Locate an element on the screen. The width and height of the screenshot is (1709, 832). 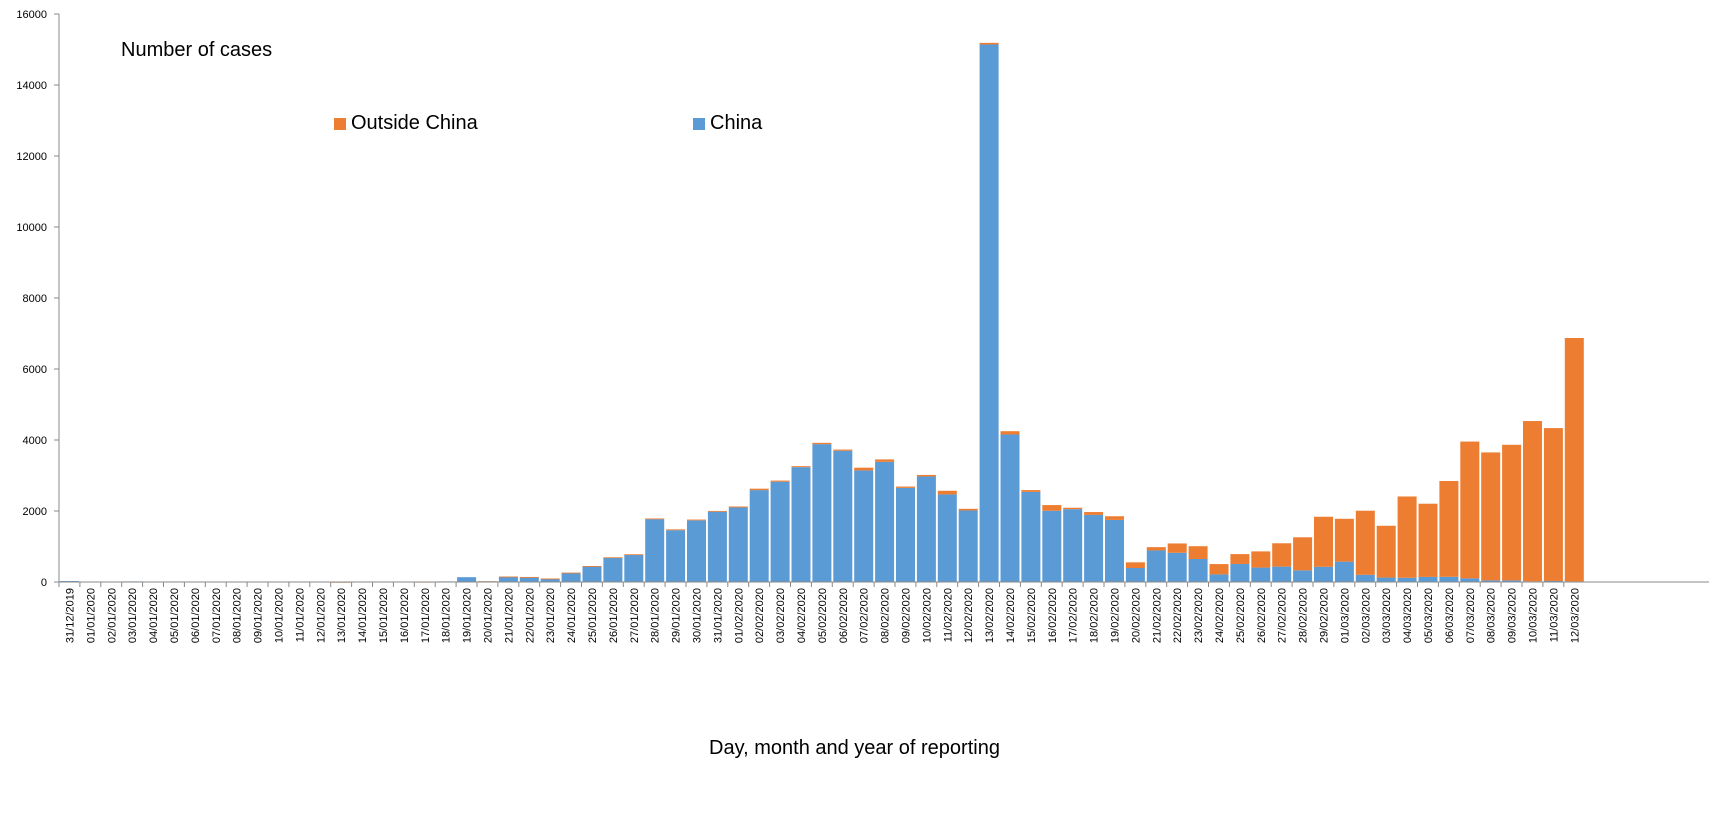
y-axis-note: Number of cases is located at coordinates (197, 50).